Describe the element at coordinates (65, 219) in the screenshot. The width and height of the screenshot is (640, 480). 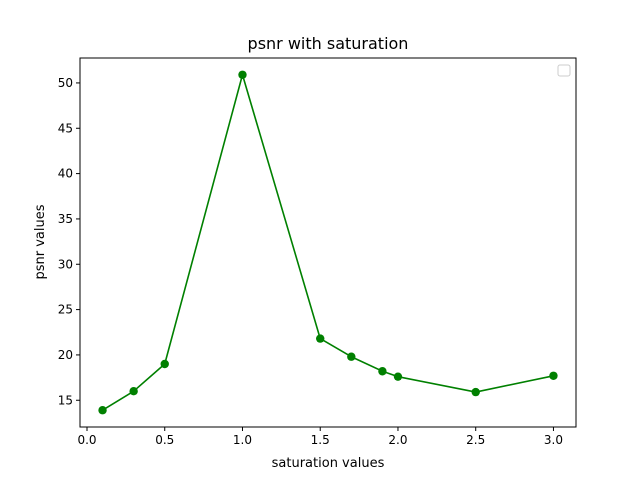
I see `y-tick-label: 35` at that location.